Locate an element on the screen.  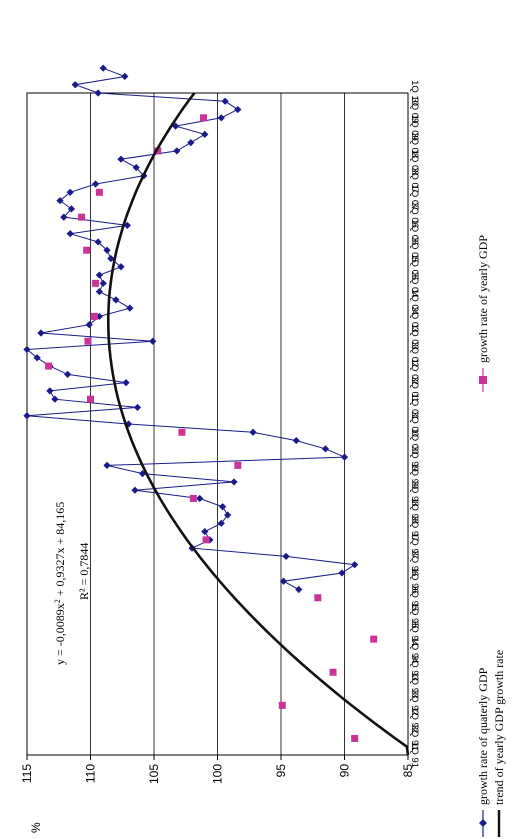
legend-label-trend: trend of yearly GDP growth rate is located at coordinates (499, 727).